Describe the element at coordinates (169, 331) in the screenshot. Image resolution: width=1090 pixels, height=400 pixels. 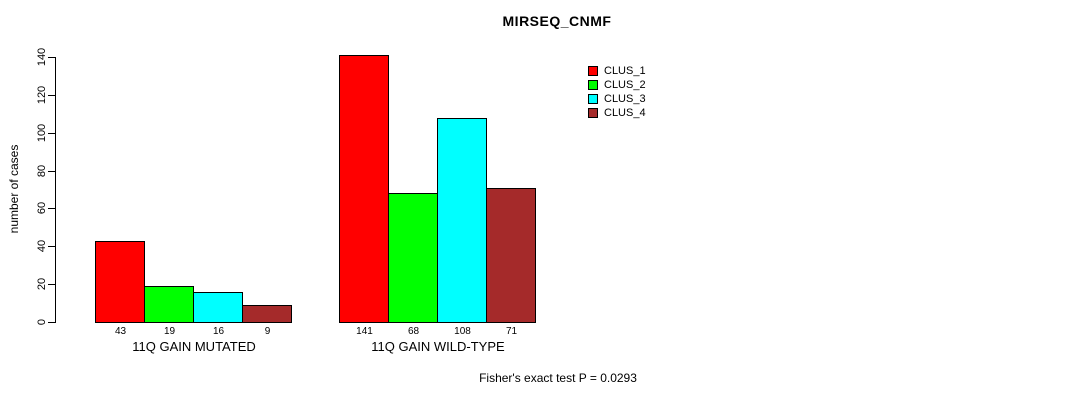
I see `bar-value-label: 19` at that location.